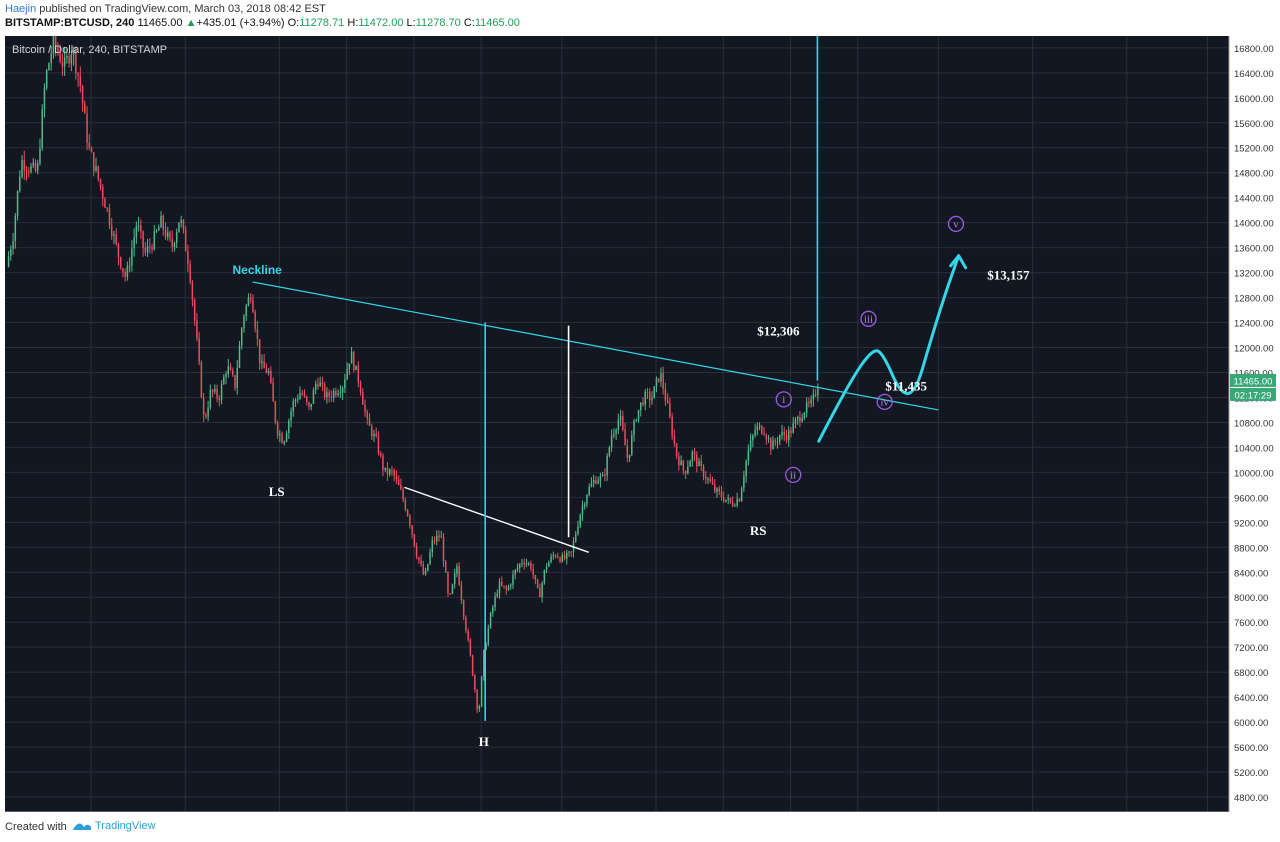 The height and width of the screenshot is (842, 1280). I want to click on projection-curve, so click(889, 348).